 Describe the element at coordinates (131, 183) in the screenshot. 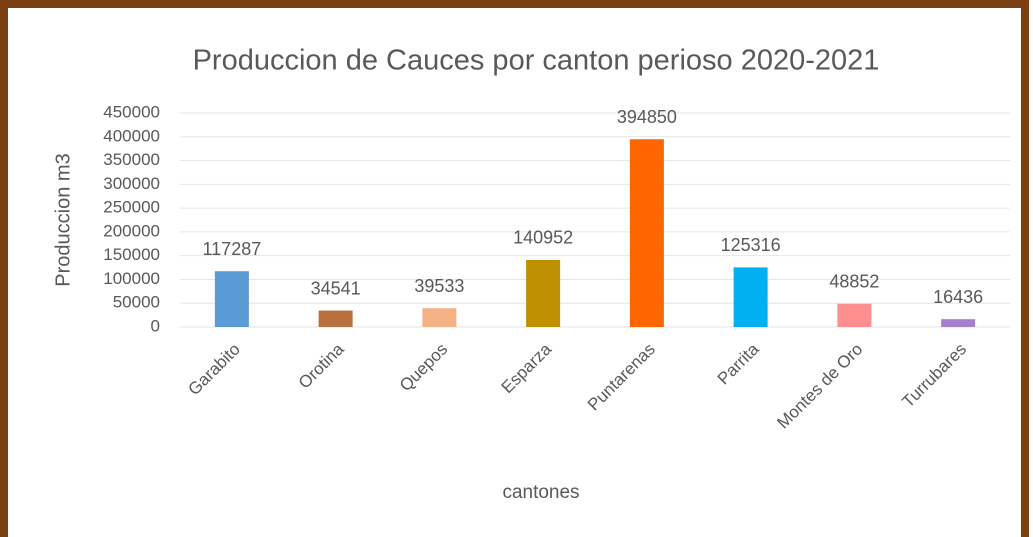

I see `y-tick-label: 300000` at that location.